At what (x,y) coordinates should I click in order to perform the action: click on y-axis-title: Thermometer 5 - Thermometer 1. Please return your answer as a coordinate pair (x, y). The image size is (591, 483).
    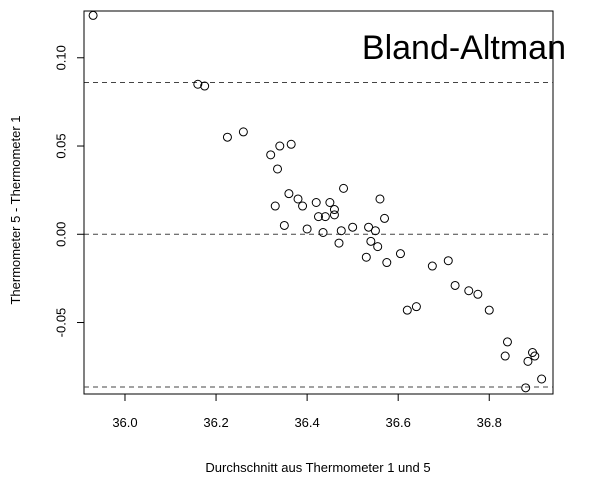
    Looking at the image, I should click on (15, 209).